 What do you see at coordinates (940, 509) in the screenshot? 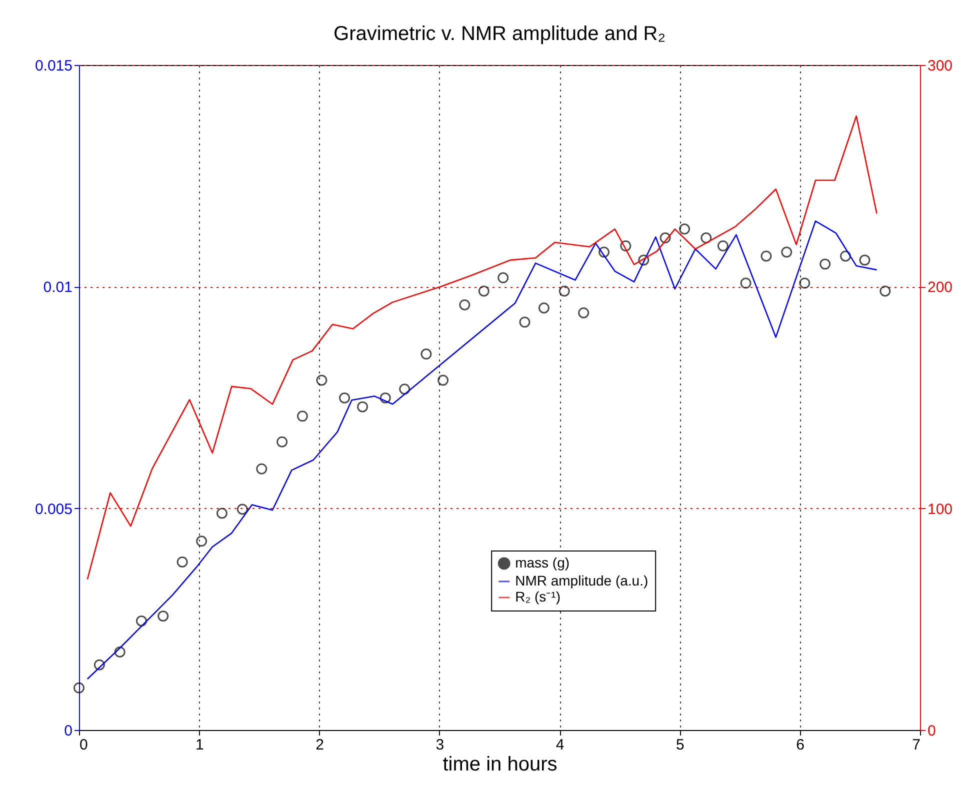
I see `y2-tick-label: 100` at bounding box center [940, 509].